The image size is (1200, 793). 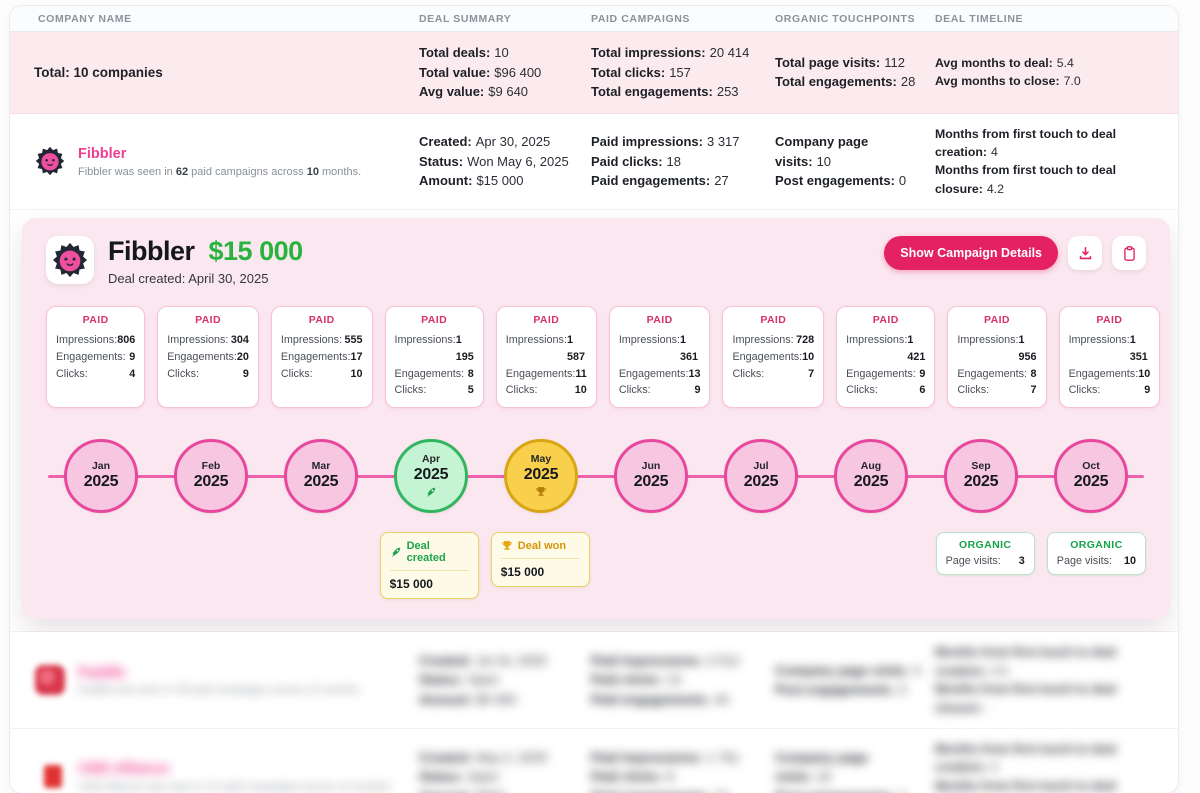 What do you see at coordinates (651, 466) in the screenshot?
I see `timeline-month-label: Jun` at bounding box center [651, 466].